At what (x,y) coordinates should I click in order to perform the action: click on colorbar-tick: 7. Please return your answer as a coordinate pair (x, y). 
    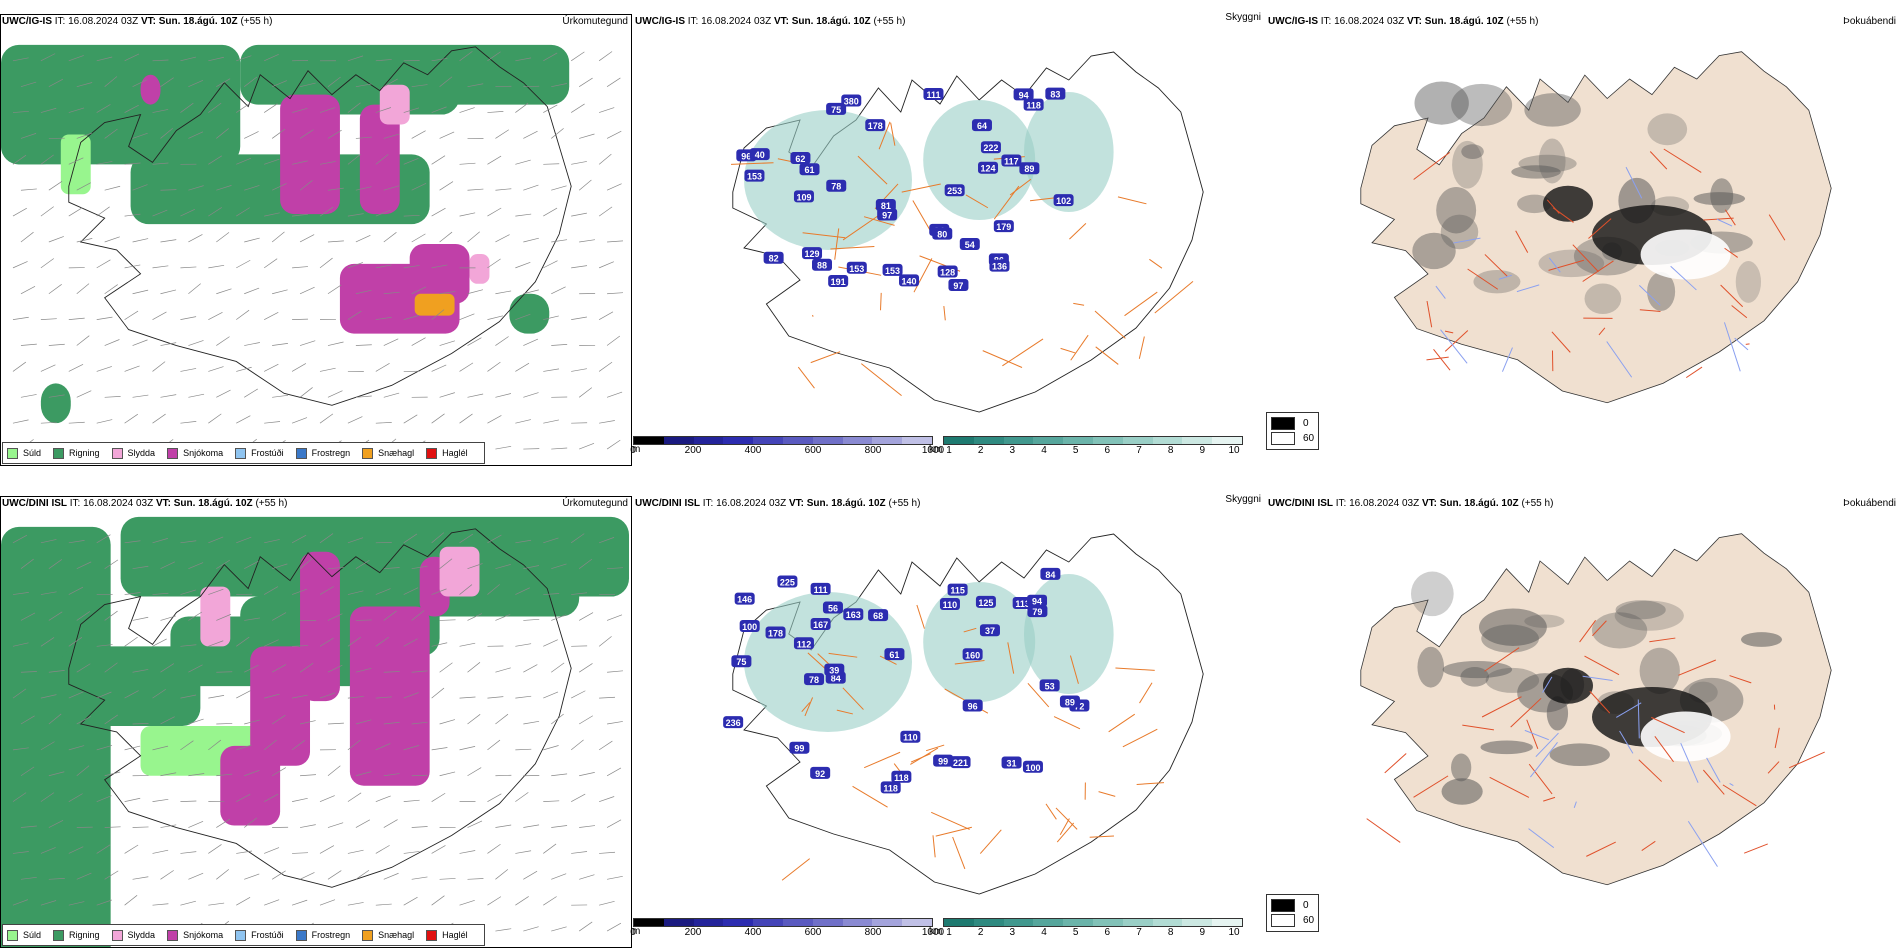
    Looking at the image, I should click on (1139, 932).